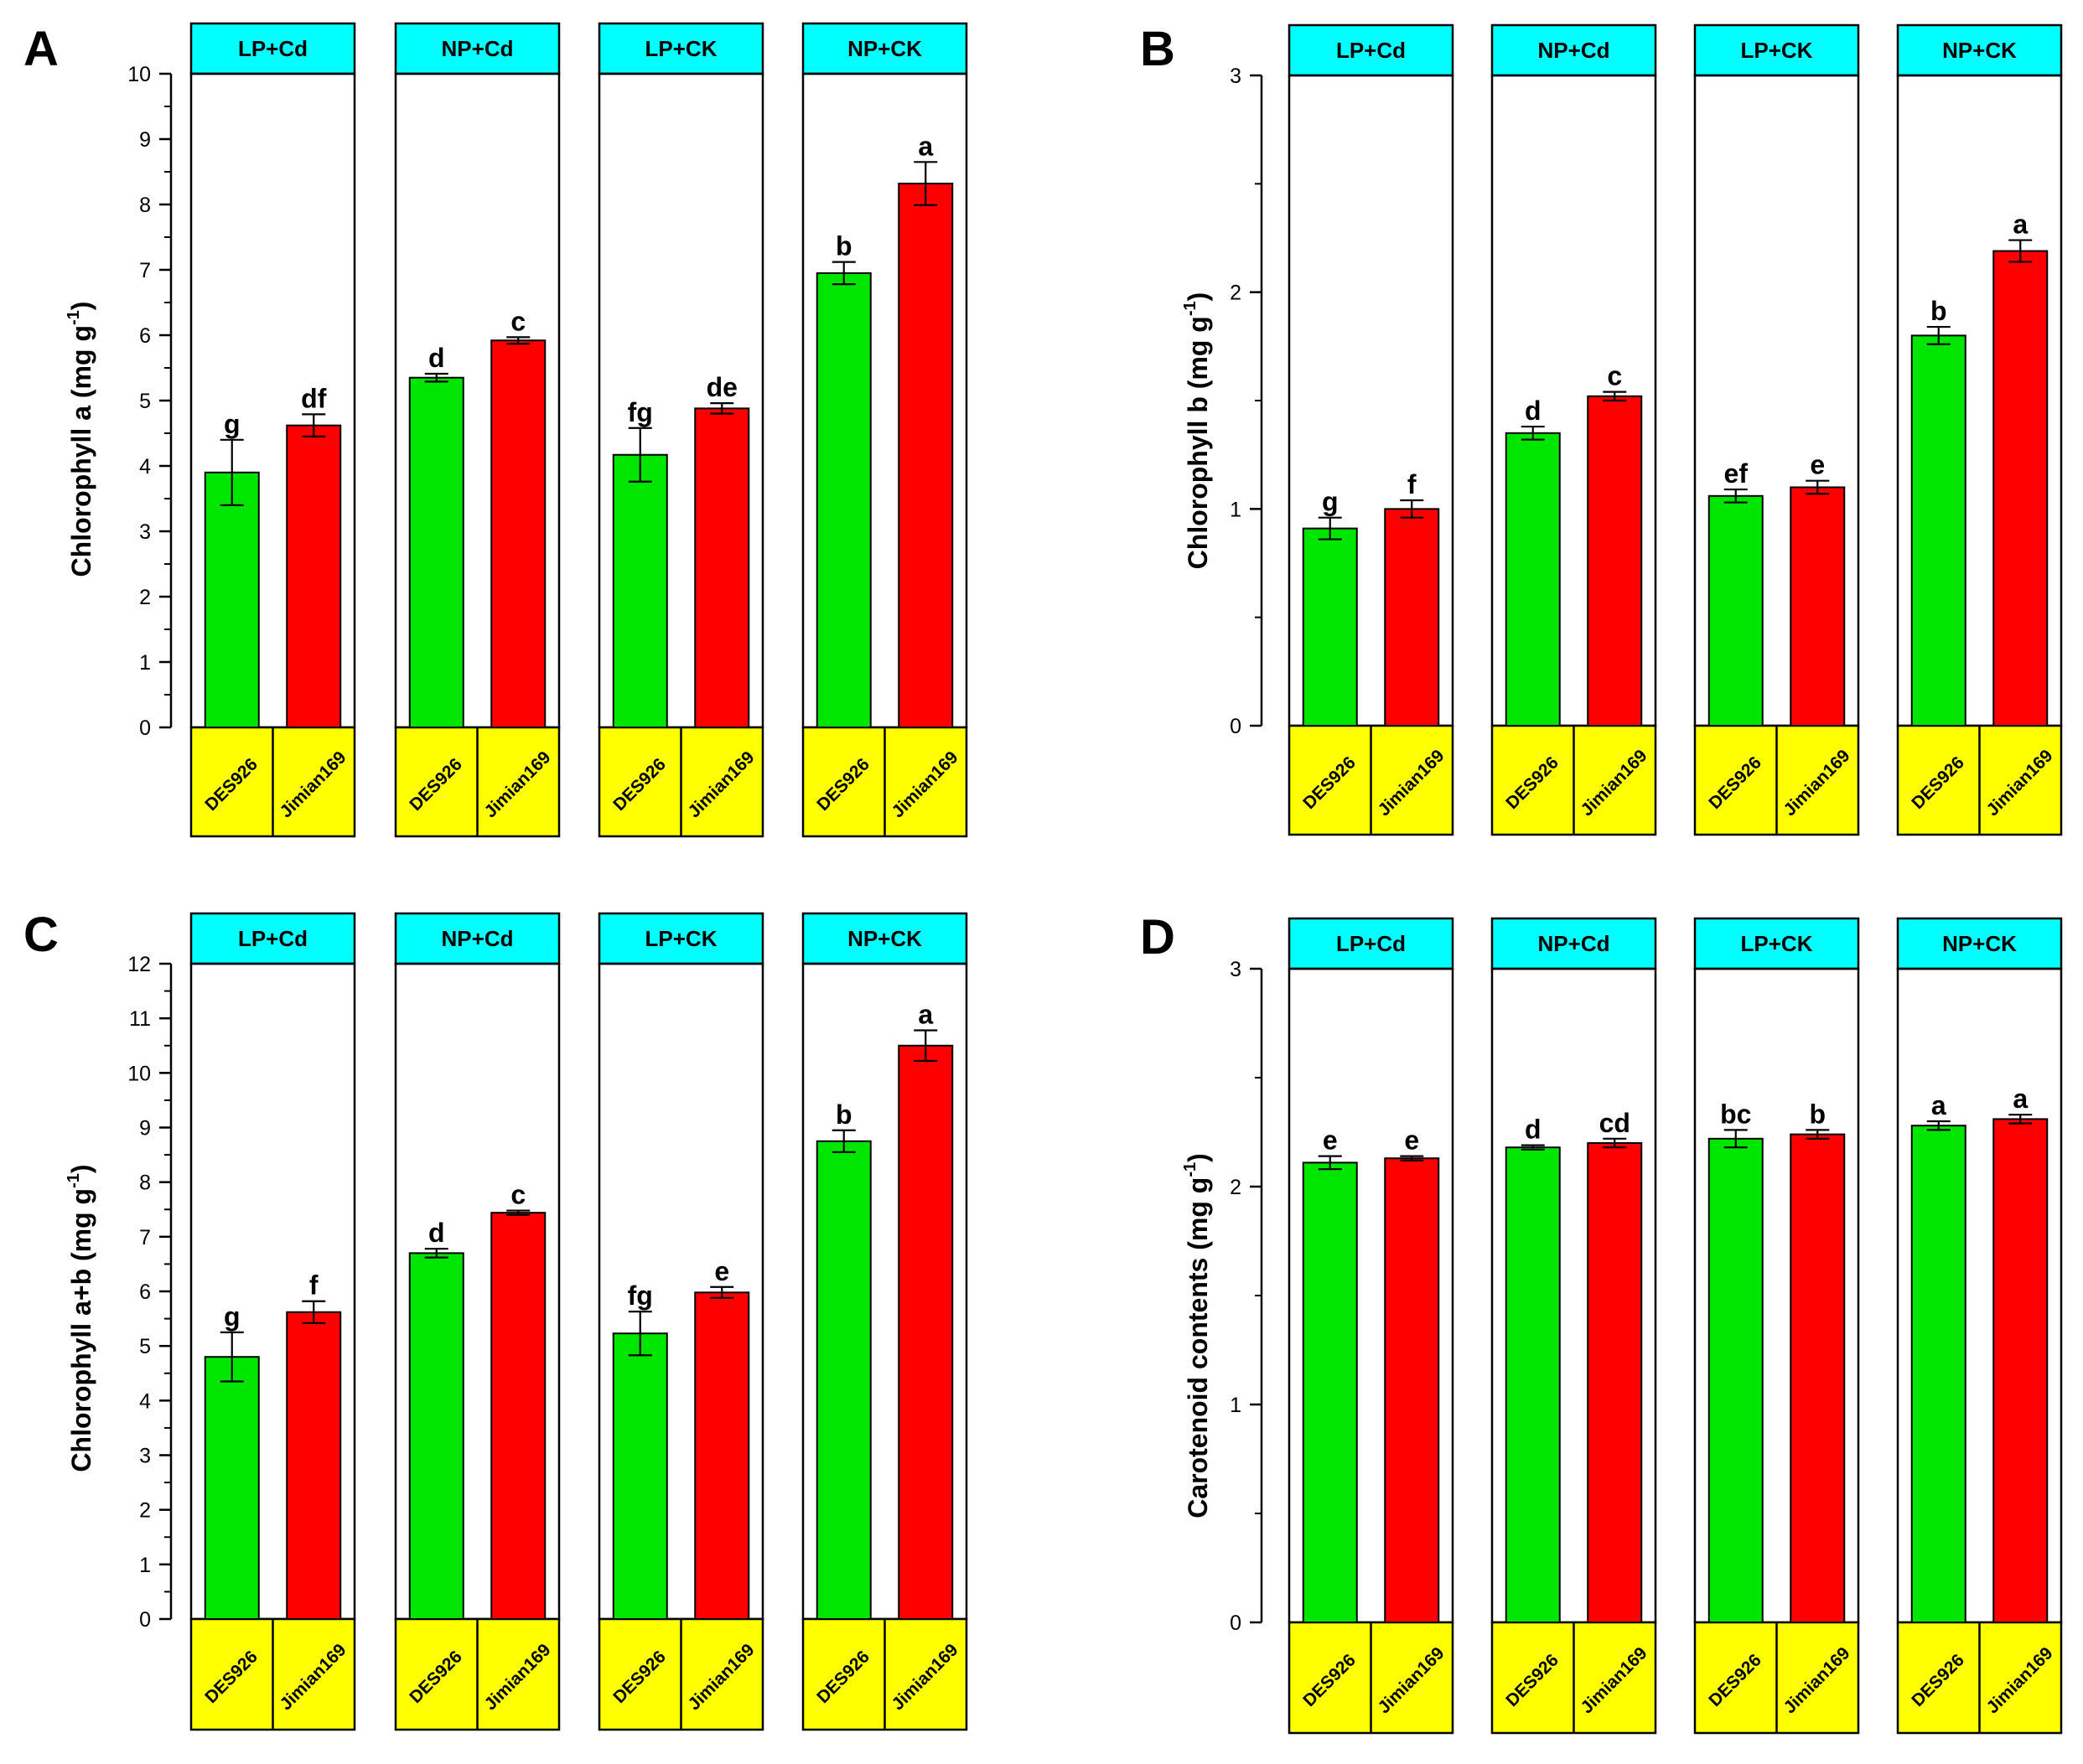 The height and width of the screenshot is (1764, 2083). Describe the element at coordinates (81, 1330) in the screenshot. I see `y-axis-label-main: Chlorophyll a+b (mg g` at that location.